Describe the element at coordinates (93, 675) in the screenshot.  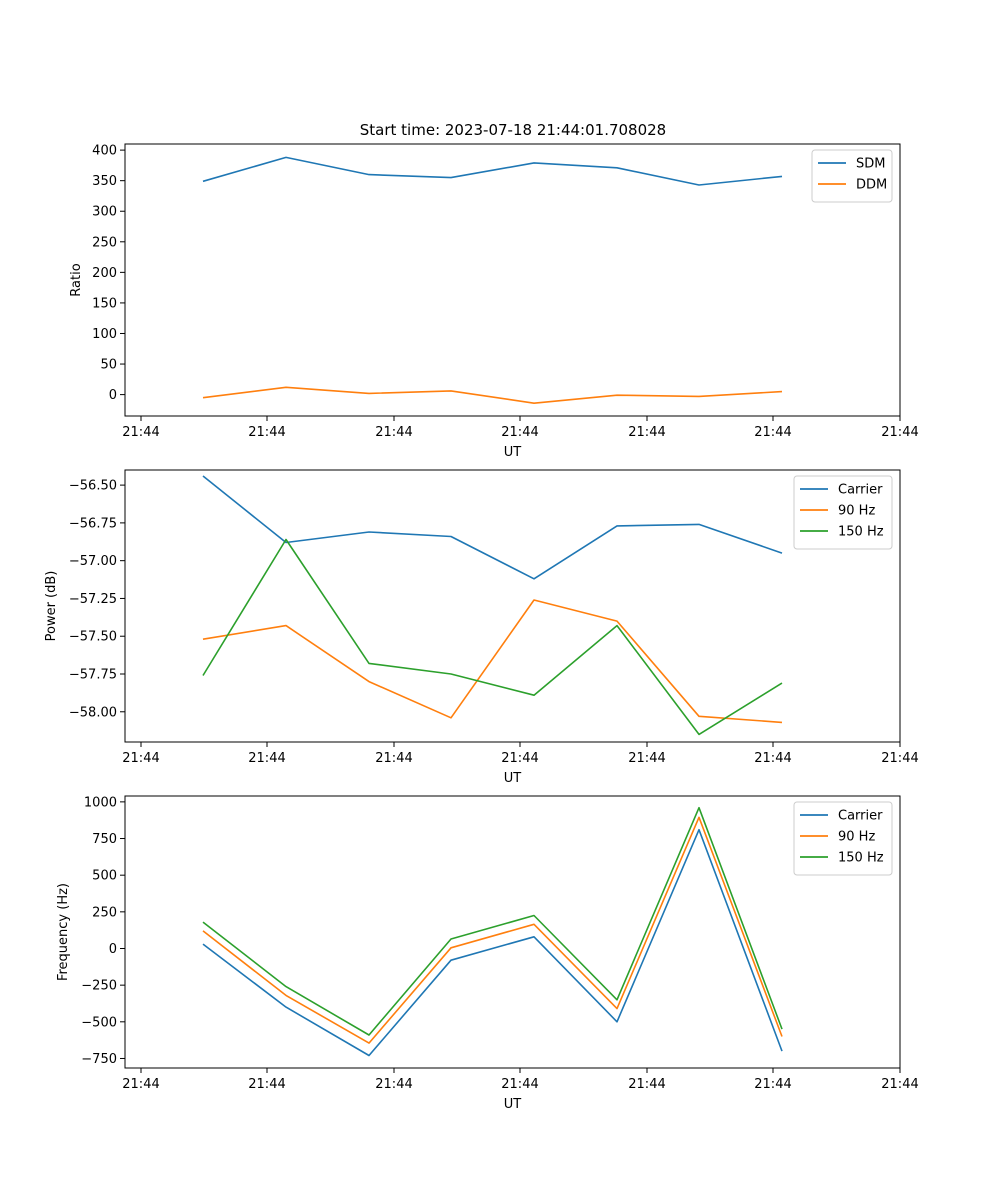
I see `y-tick-label: −57.75` at that location.